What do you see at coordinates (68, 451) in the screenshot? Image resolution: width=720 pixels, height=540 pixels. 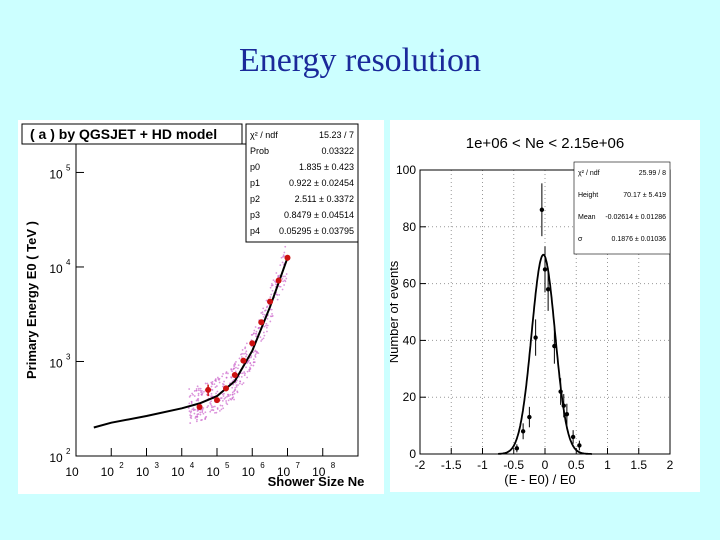 I see `y-tick-exponent: 2` at bounding box center [68, 451].